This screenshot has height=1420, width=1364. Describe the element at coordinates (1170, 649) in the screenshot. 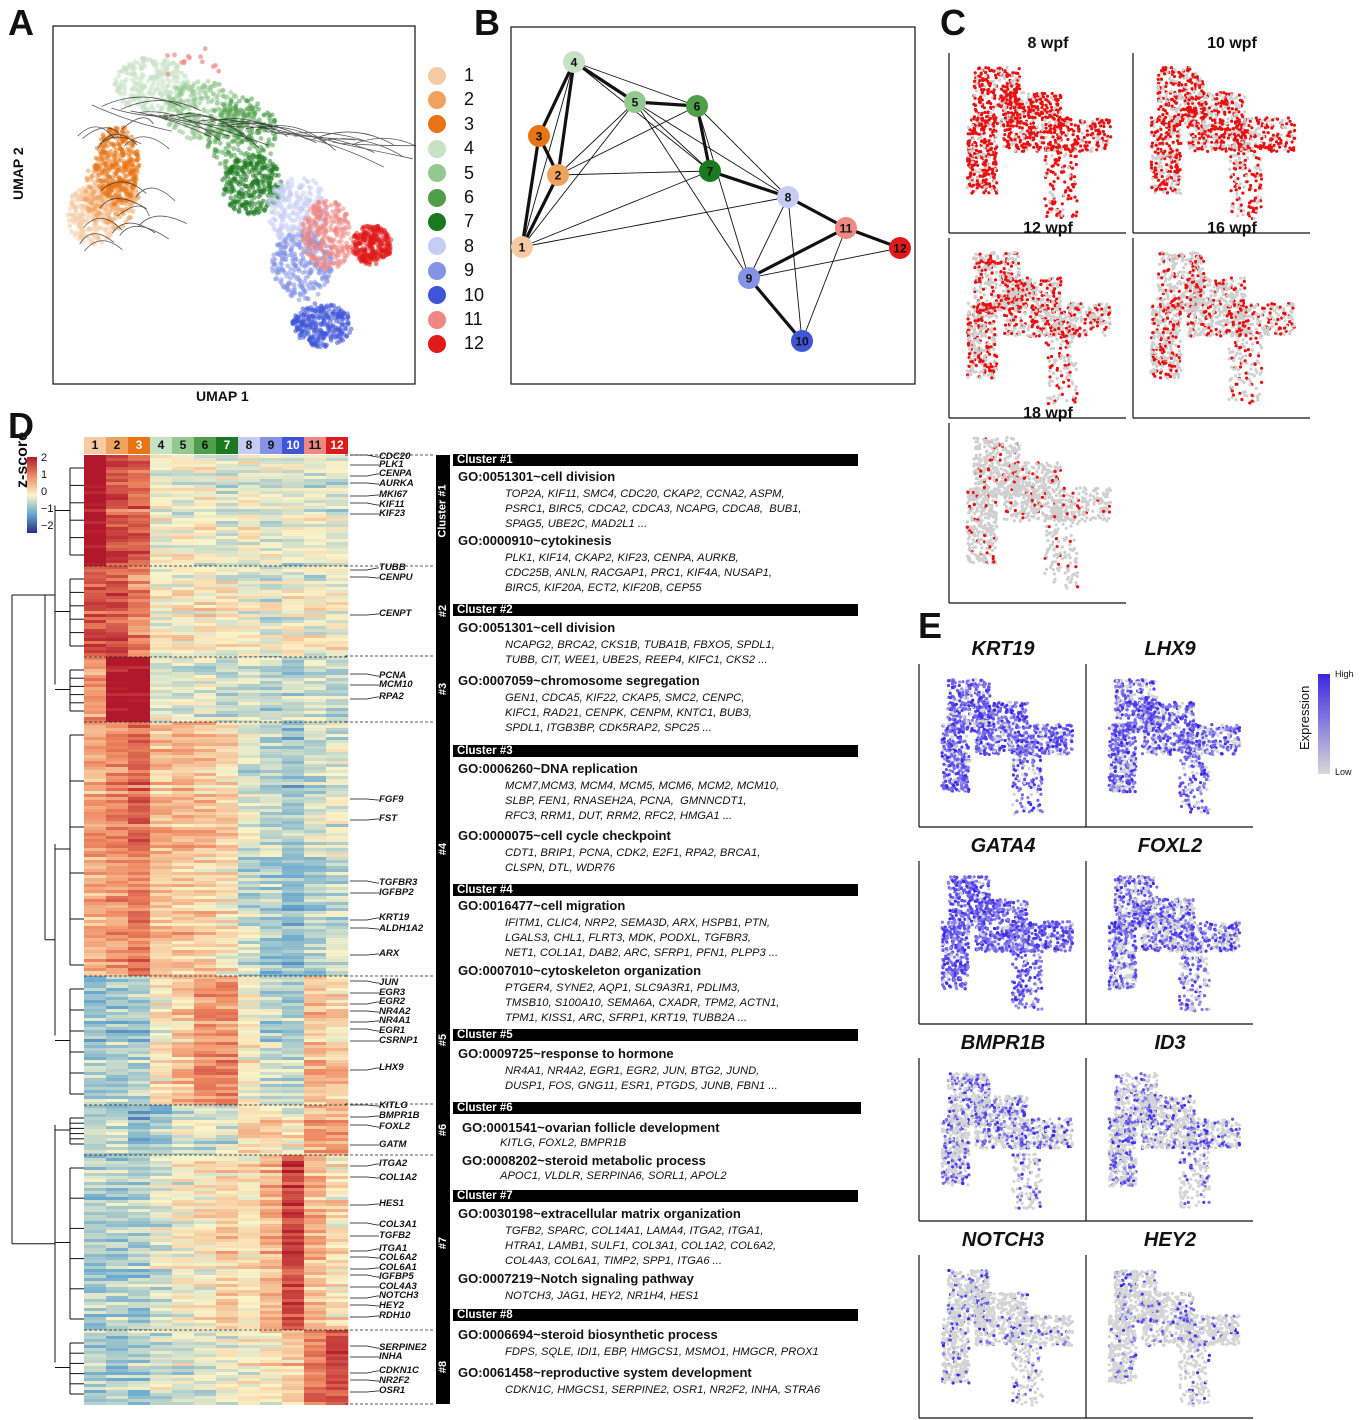

I see `gene-title: LHX9` at that location.